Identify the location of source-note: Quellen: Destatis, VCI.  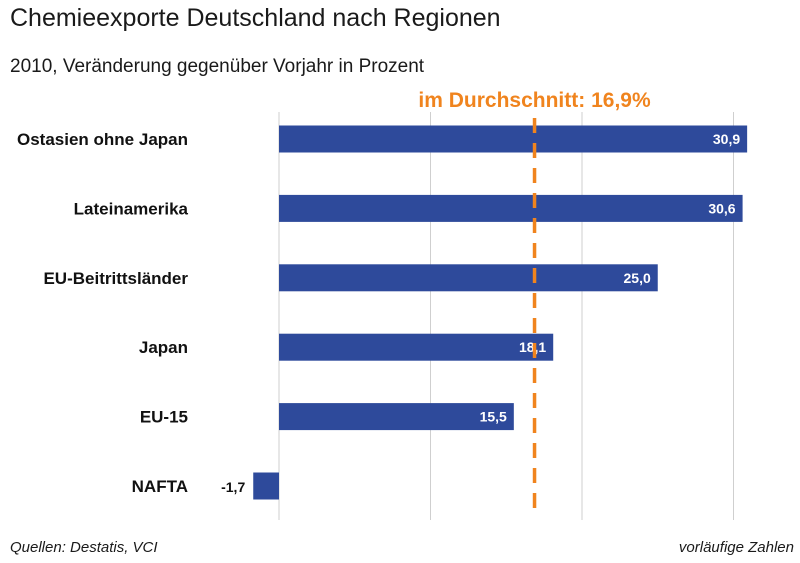
(84, 547).